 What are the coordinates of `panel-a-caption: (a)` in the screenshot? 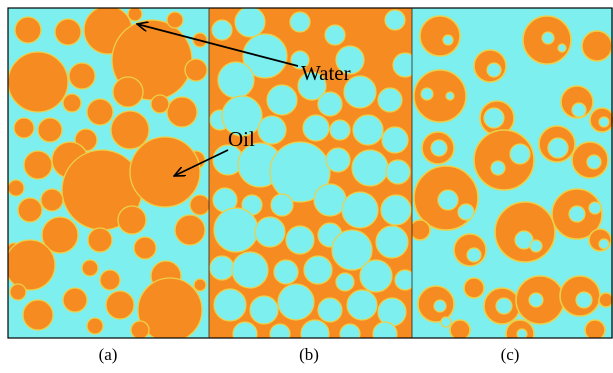 It's located at (108, 354).